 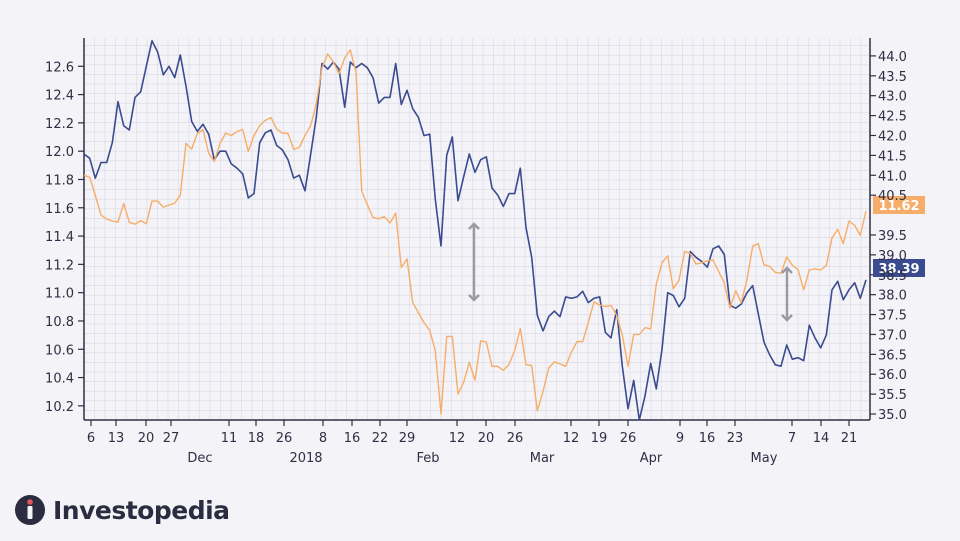 I want to click on y-right-tick-label: 35.5, so click(x=892, y=395).